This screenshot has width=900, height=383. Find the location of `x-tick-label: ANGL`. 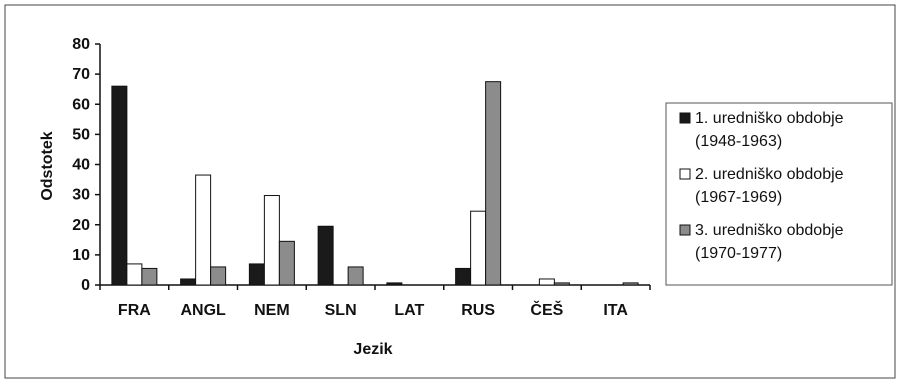

x-tick-label: ANGL is located at coordinates (203, 310).